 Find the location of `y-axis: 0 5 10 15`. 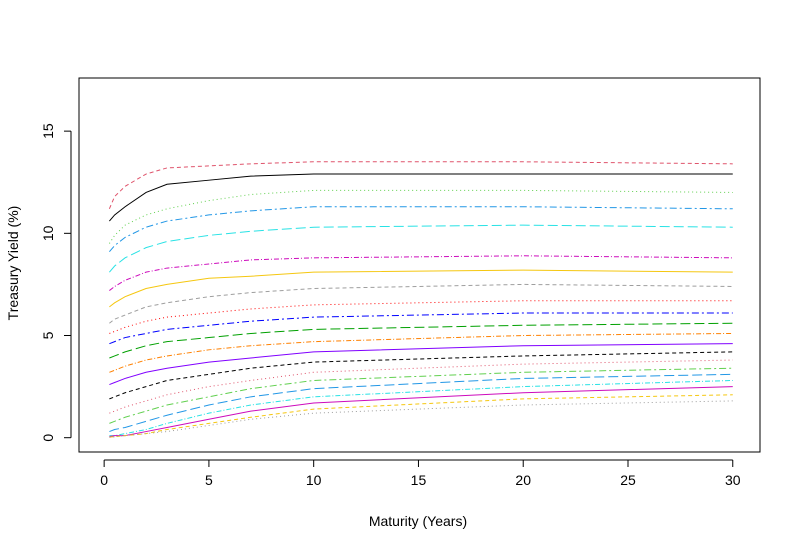

y-axis: 0 5 10 15 is located at coordinates (56, 282).